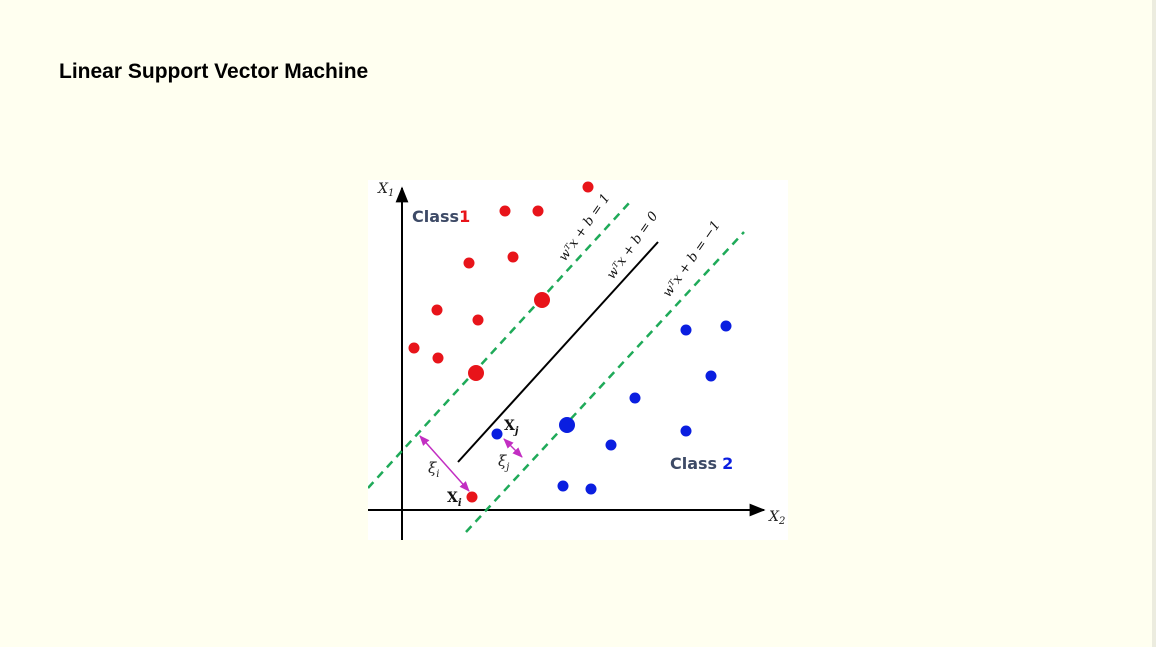 The height and width of the screenshot is (647, 1156). I want to click on class2-label: Class 2, so click(701, 463).